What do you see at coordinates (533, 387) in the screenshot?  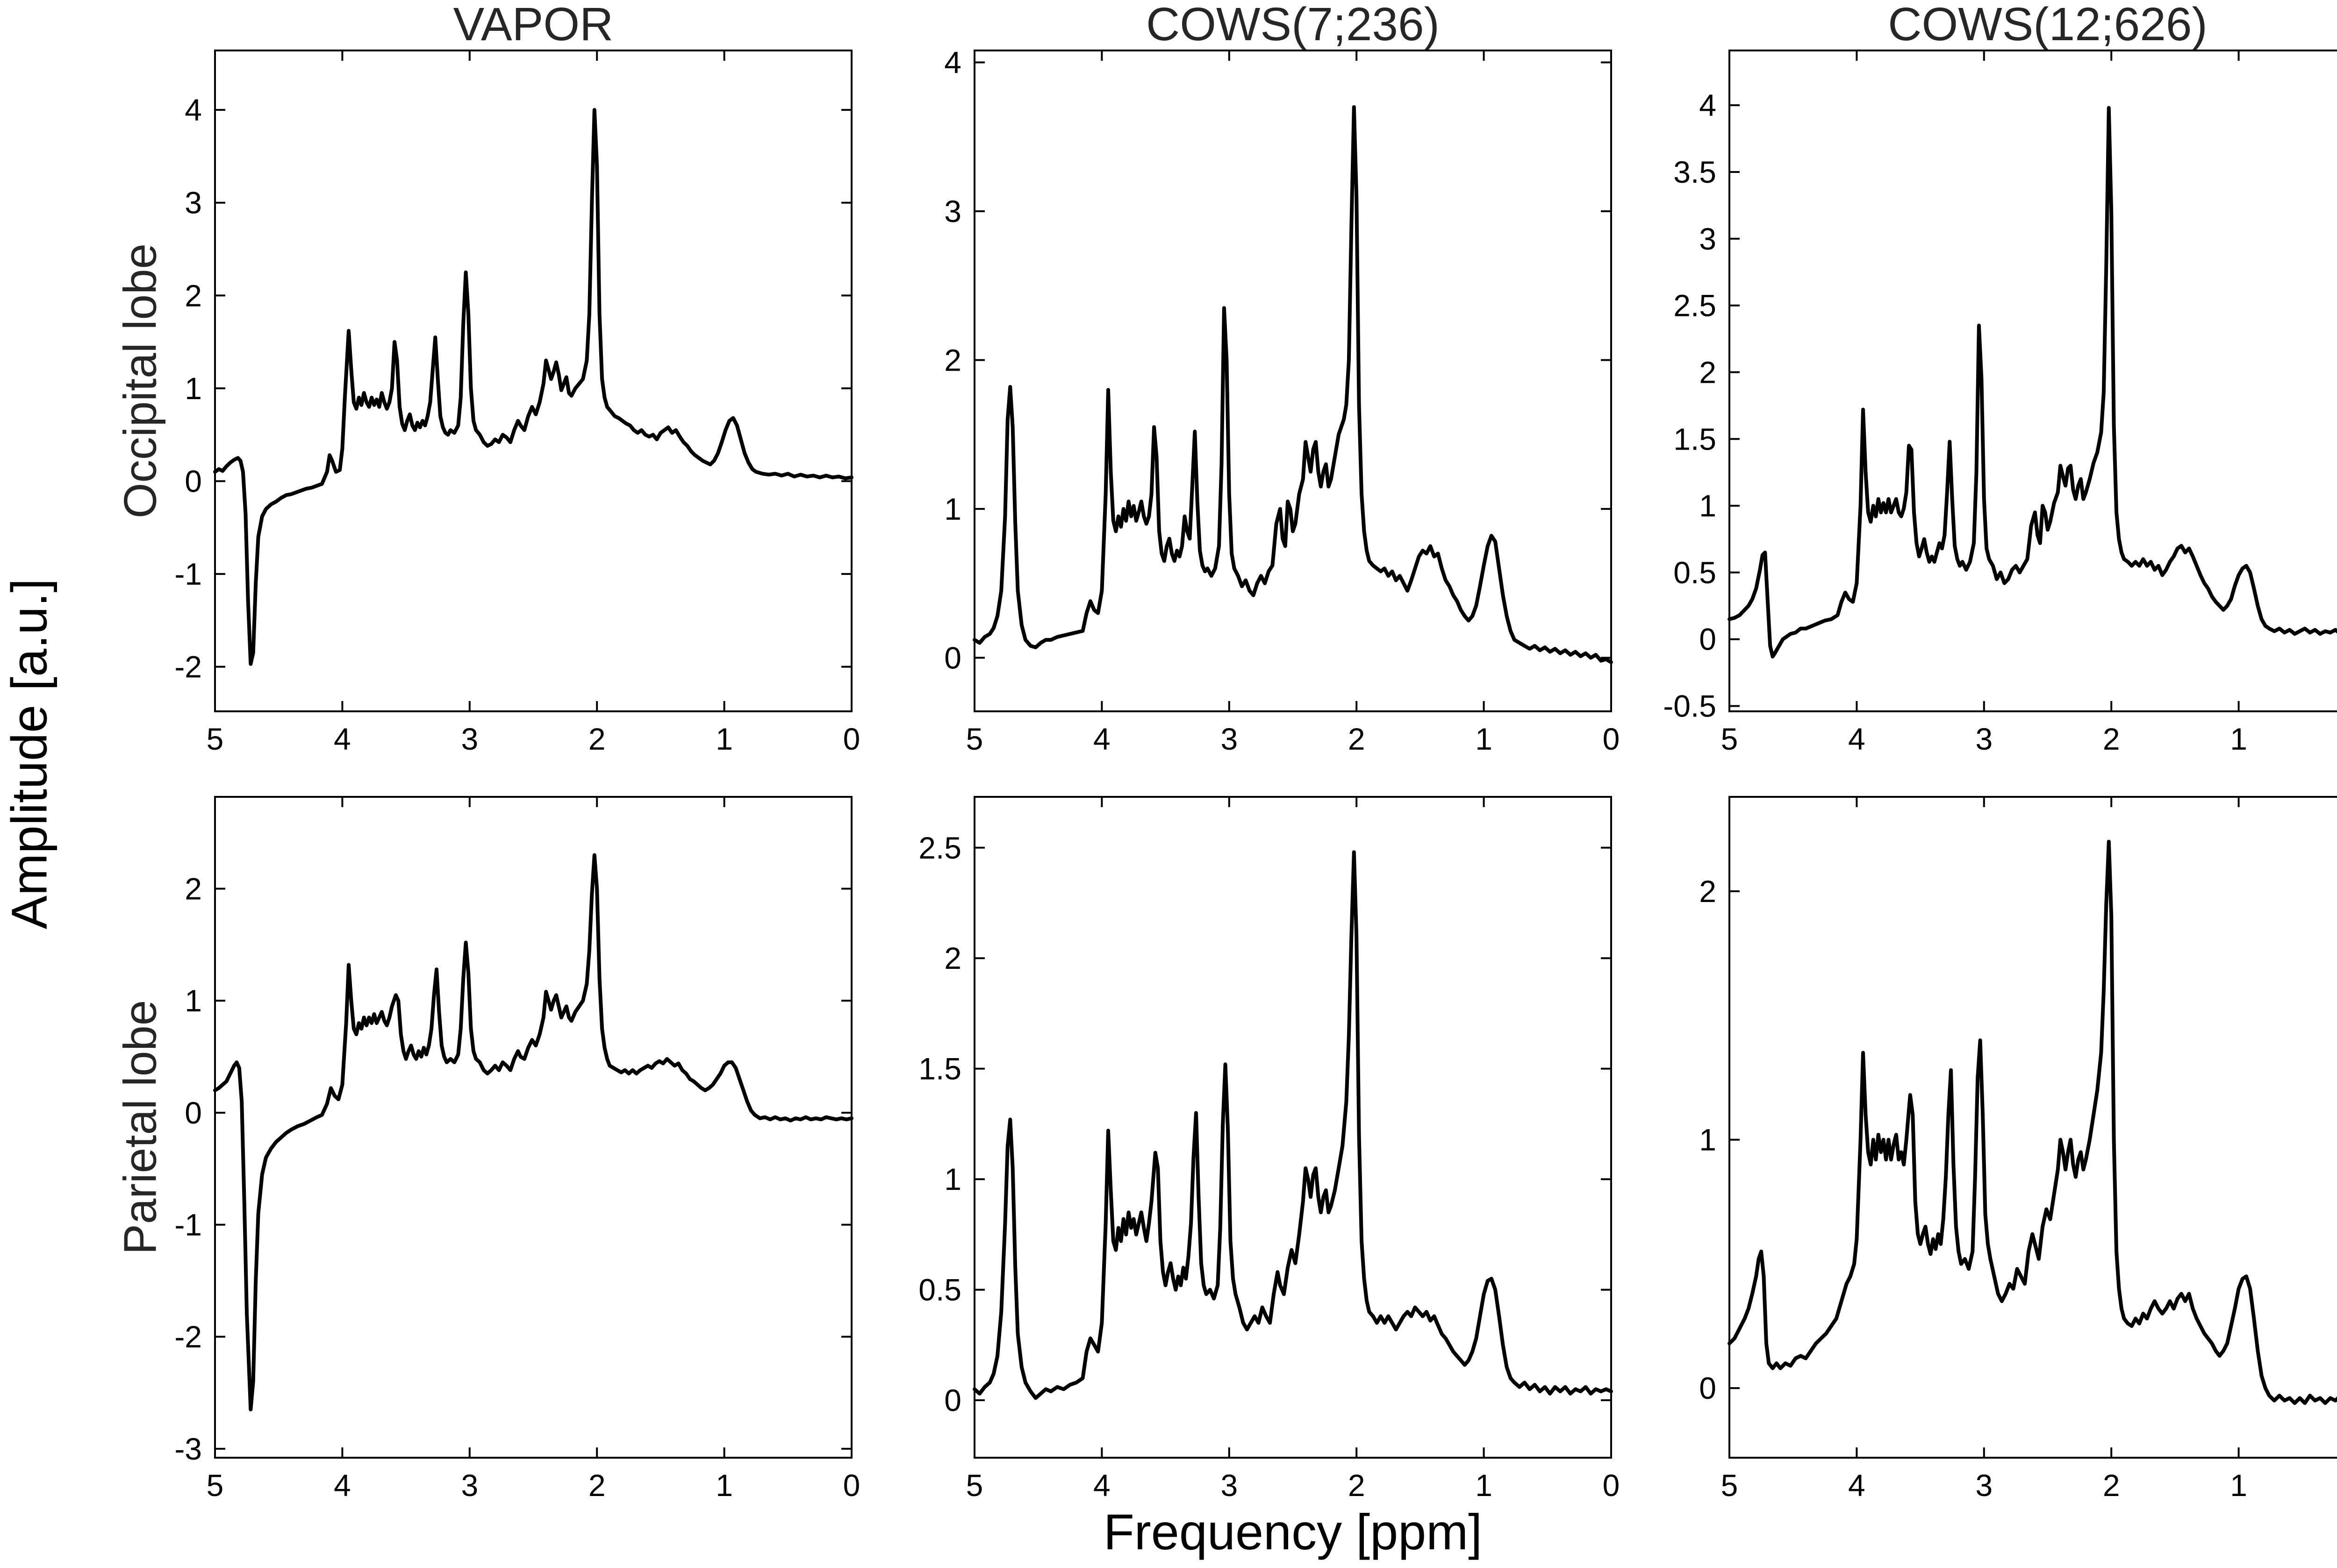 I see `spectrum-trace-occipital-vapor` at bounding box center [533, 387].